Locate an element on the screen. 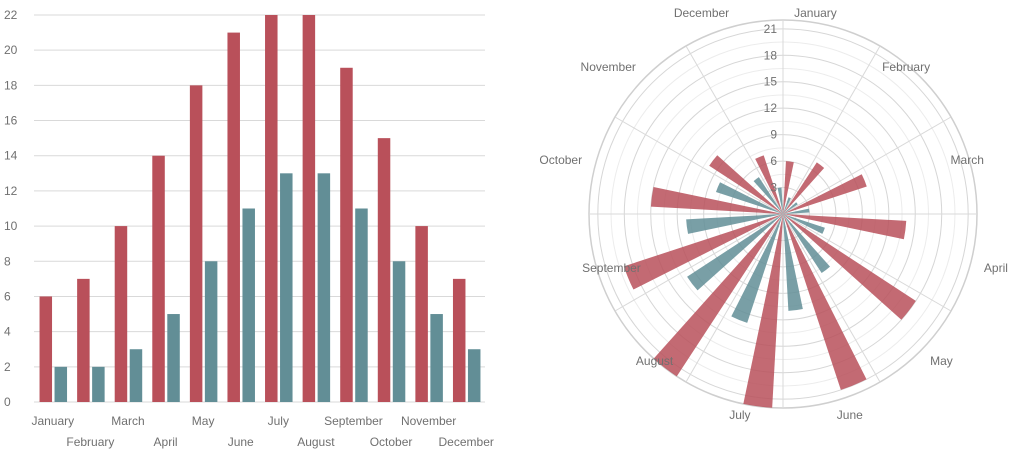  polar-bar-series-1-april is located at coordinates (845, 227).